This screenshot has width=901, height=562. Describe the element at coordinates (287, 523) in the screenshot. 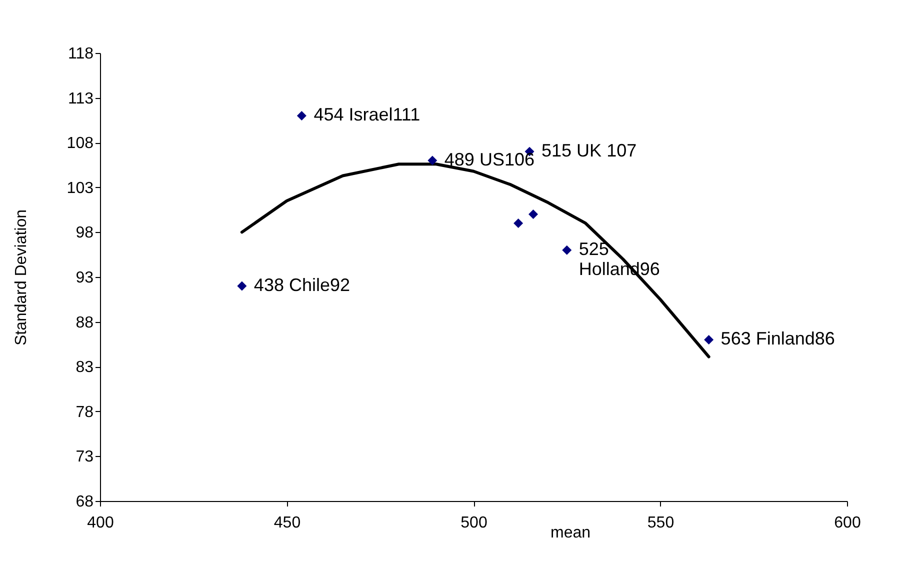

I see `x-tick-label: 450` at that location.